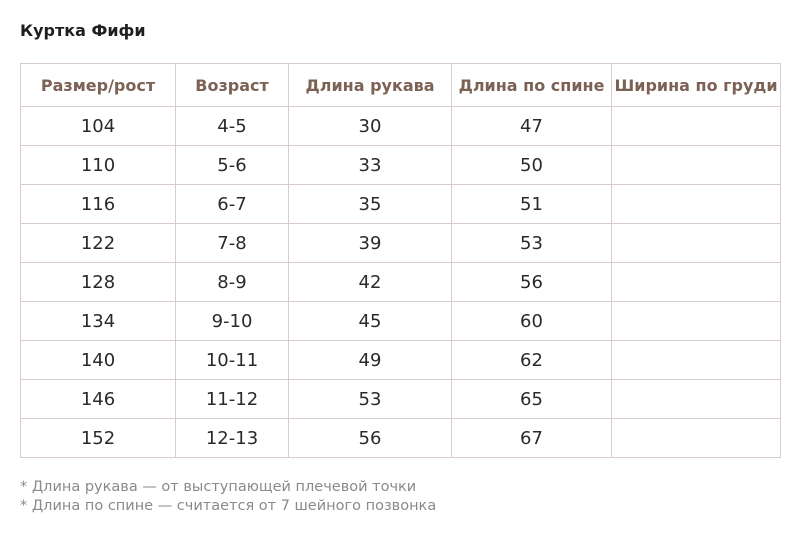 This screenshot has height=537, width=800. I want to click on cell-size: 134, so click(98, 321).